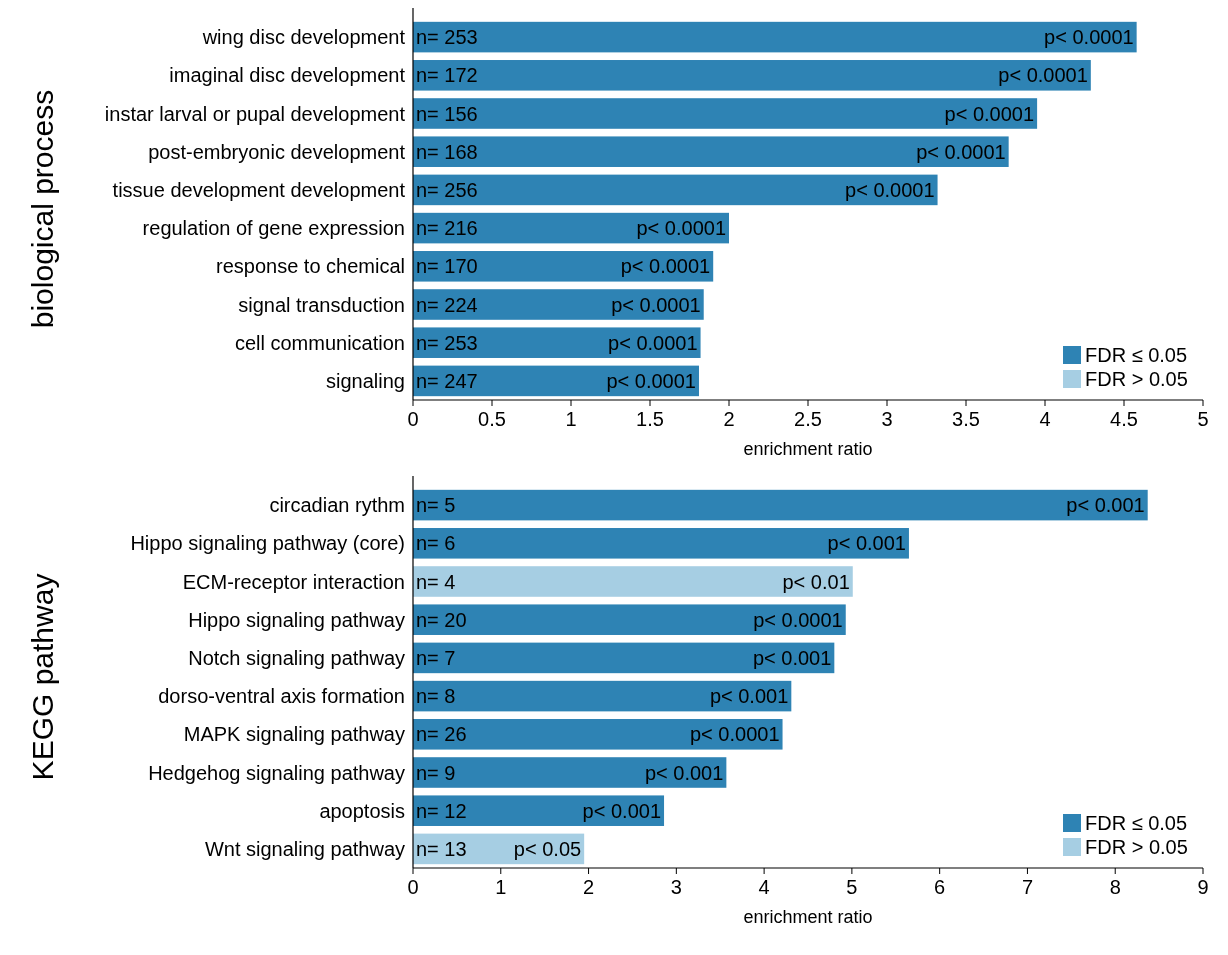 The height and width of the screenshot is (955, 1228). What do you see at coordinates (441, 619) in the screenshot?
I see `annotation: n= 20` at bounding box center [441, 619].